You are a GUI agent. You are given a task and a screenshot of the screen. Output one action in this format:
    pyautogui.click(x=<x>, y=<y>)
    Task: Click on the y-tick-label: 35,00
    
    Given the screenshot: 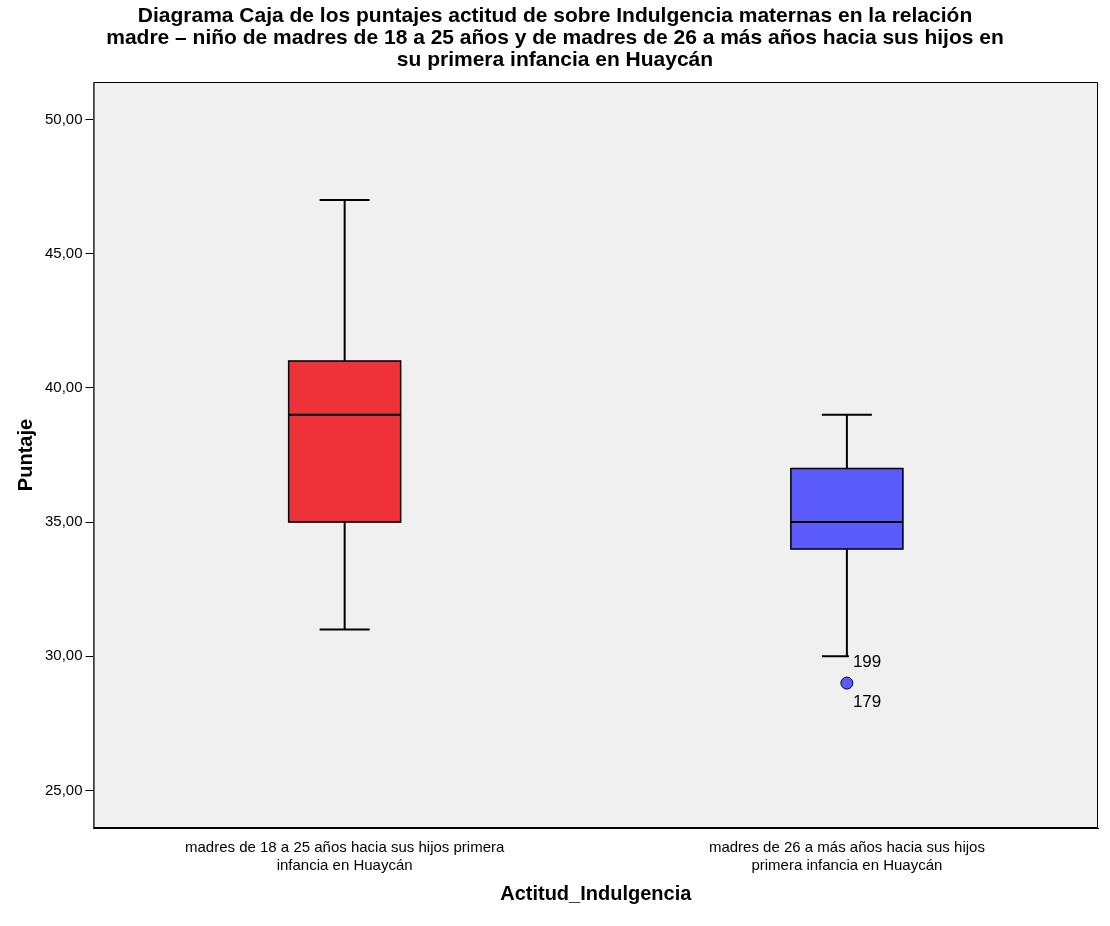 What is the action you would take?
    pyautogui.click(x=63, y=521)
    